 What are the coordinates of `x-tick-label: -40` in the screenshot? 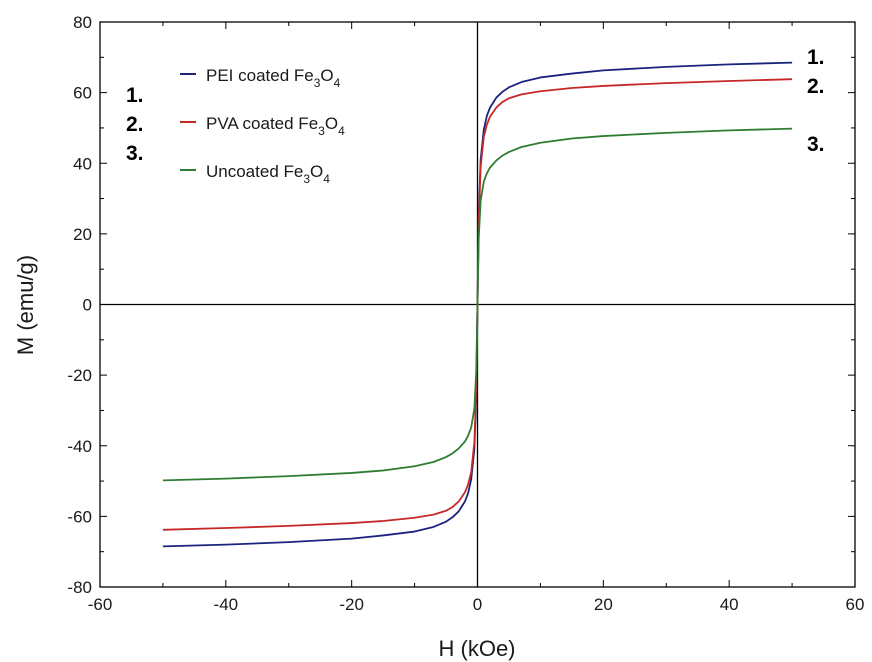 It's located at (226, 604).